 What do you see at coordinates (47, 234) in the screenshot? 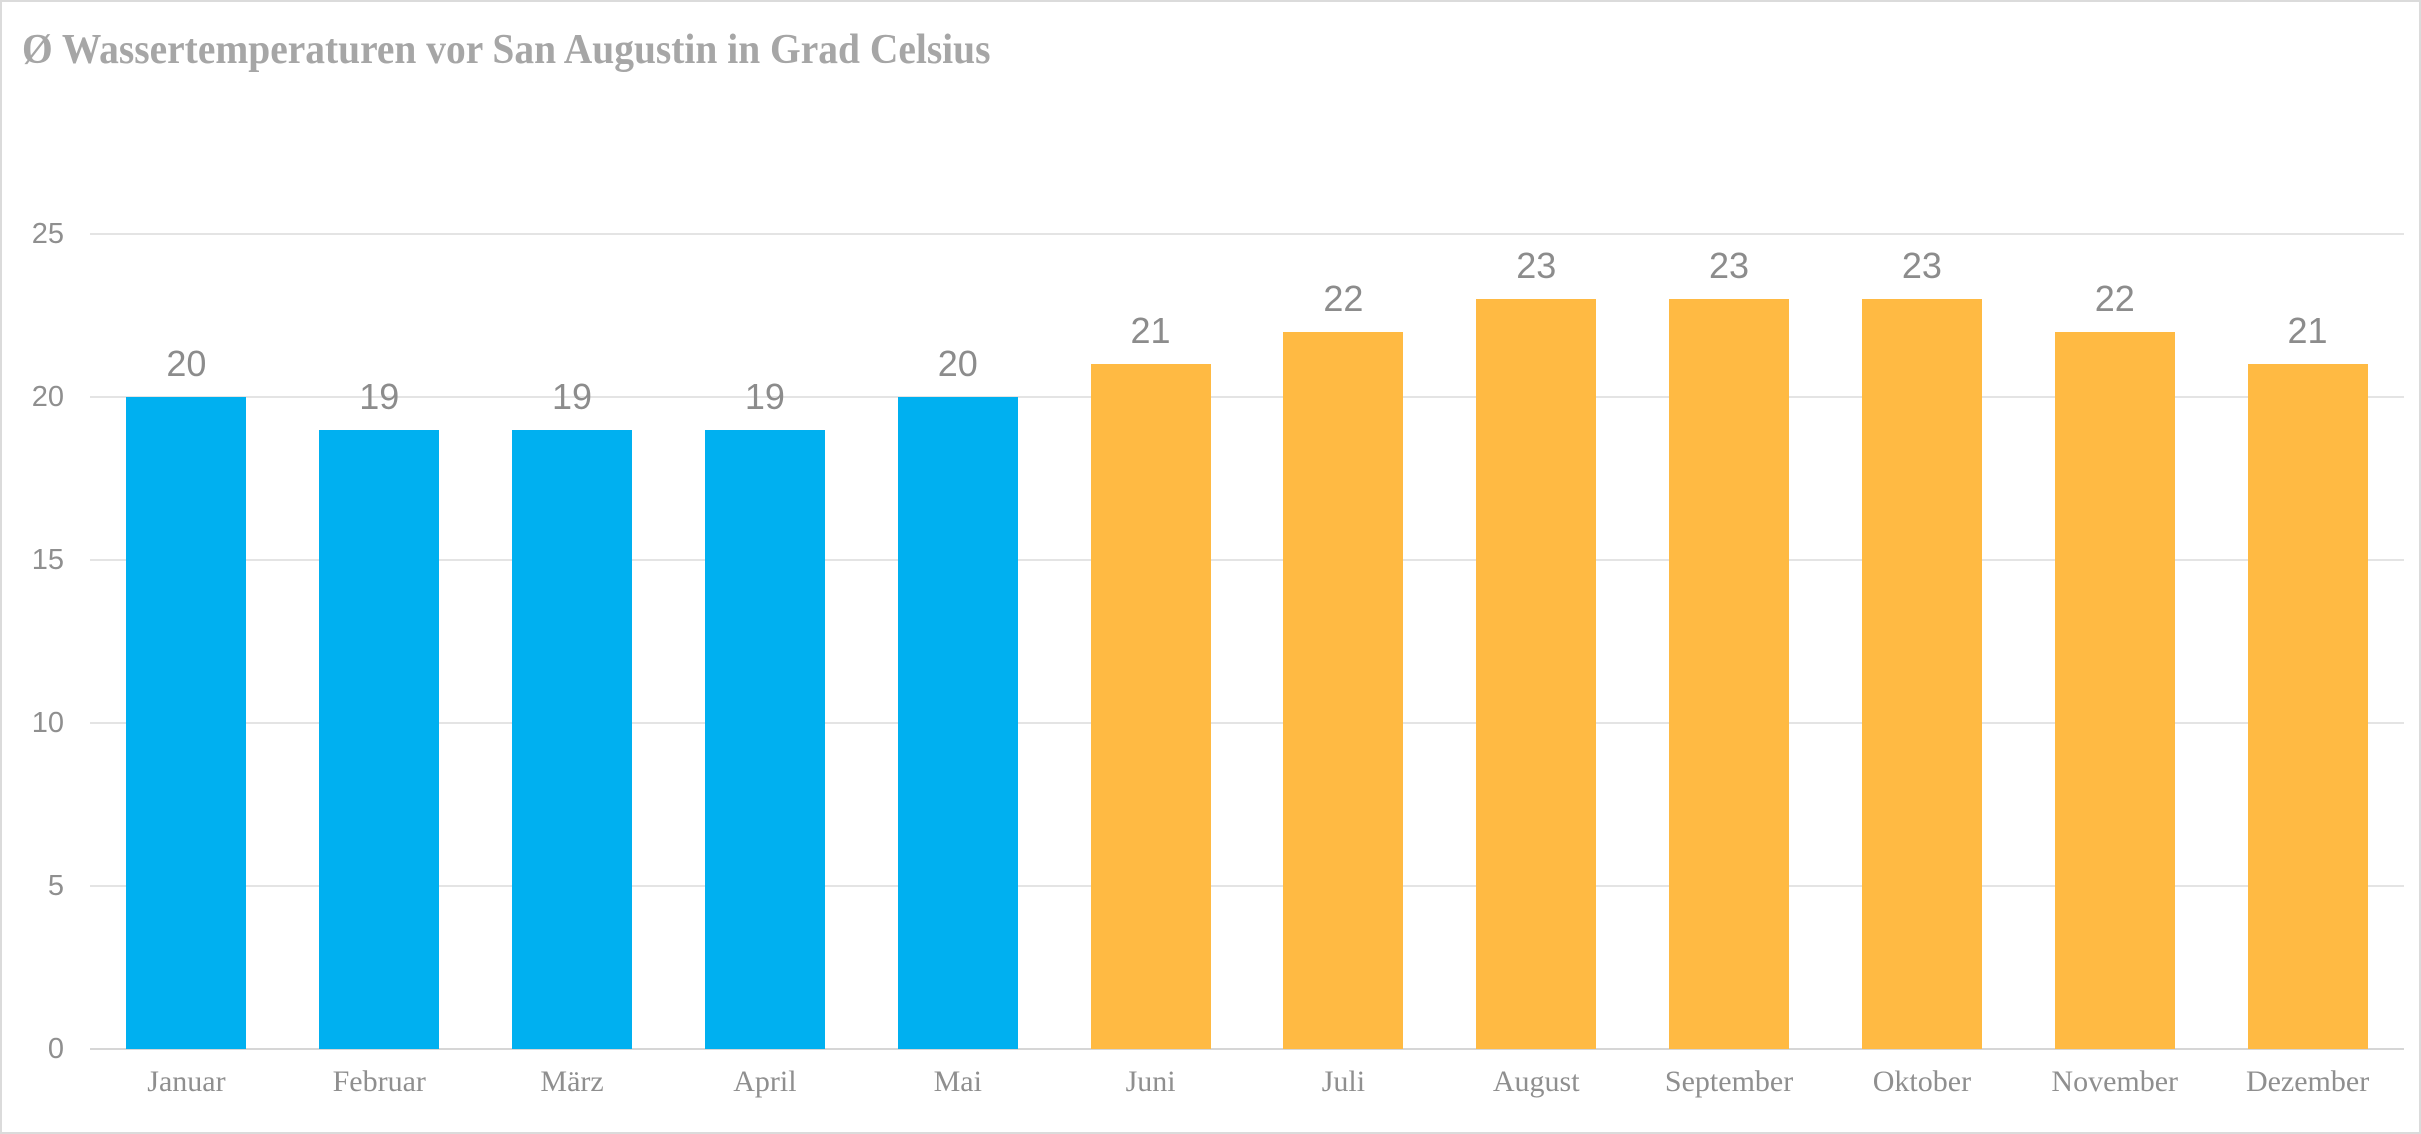
I see `y-tick-label: 25` at bounding box center [47, 234].